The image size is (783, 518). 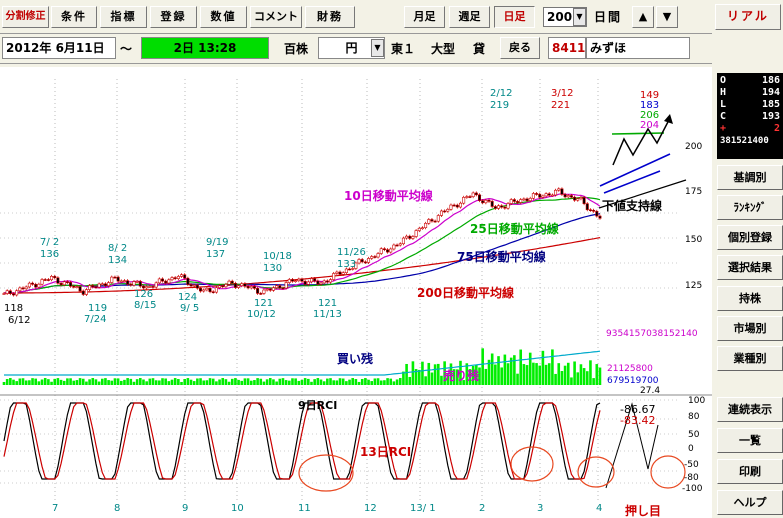 What do you see at coordinates (388, 195) in the screenshot?
I see `ma10-label: 10日移動平均線` at bounding box center [388, 195].